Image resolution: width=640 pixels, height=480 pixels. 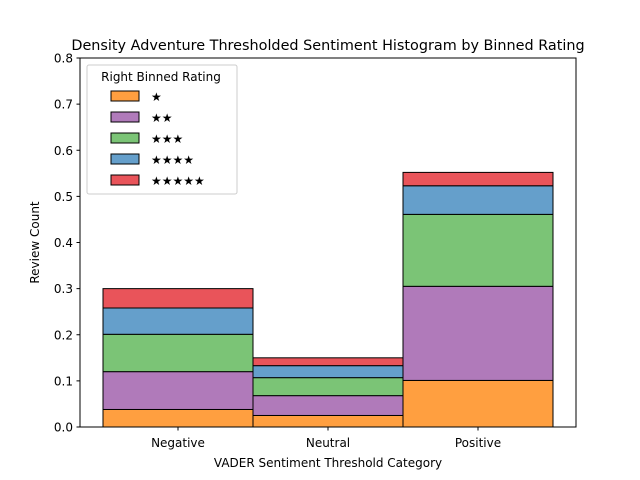 I want to click on y-tick-label: 0.0, so click(x=63, y=428).